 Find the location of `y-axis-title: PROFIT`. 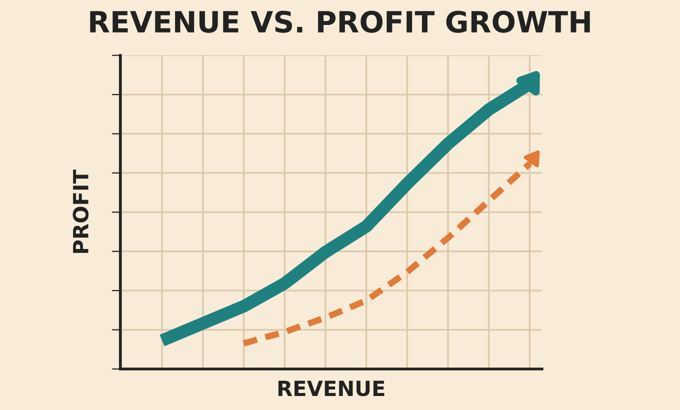

y-axis-title: PROFIT is located at coordinates (80, 211).